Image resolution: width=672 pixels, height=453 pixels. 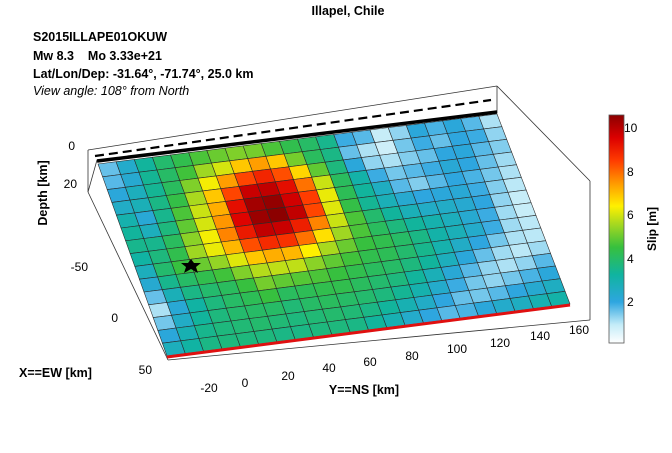 What do you see at coordinates (616, 229) in the screenshot?
I see `colorbar` at bounding box center [616, 229].